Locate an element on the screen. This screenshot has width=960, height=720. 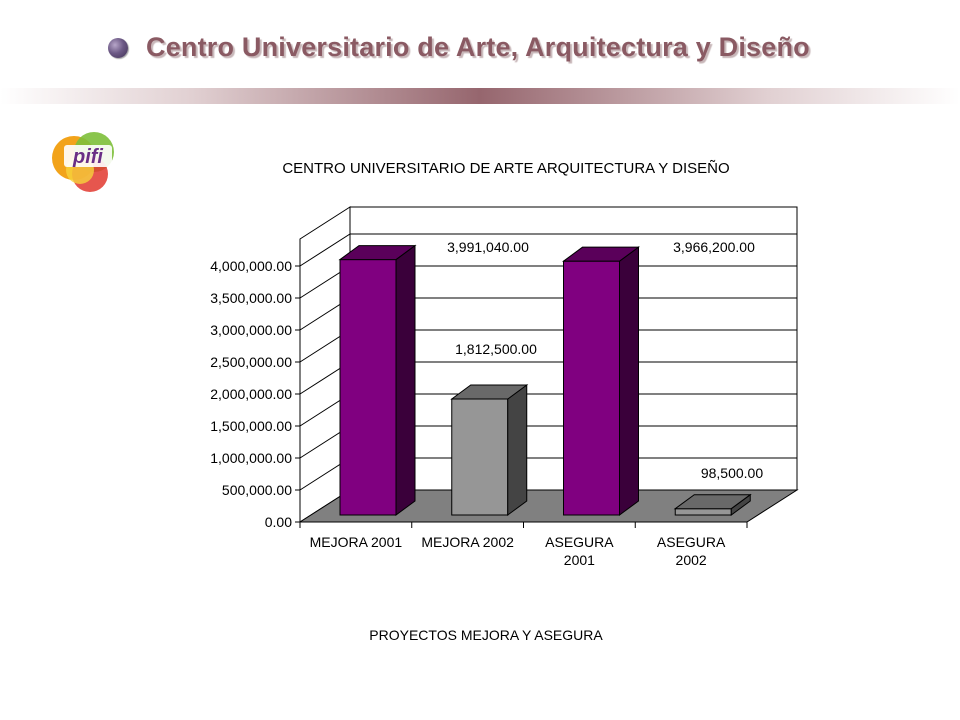
bullet-icon is located at coordinates (118, 47).